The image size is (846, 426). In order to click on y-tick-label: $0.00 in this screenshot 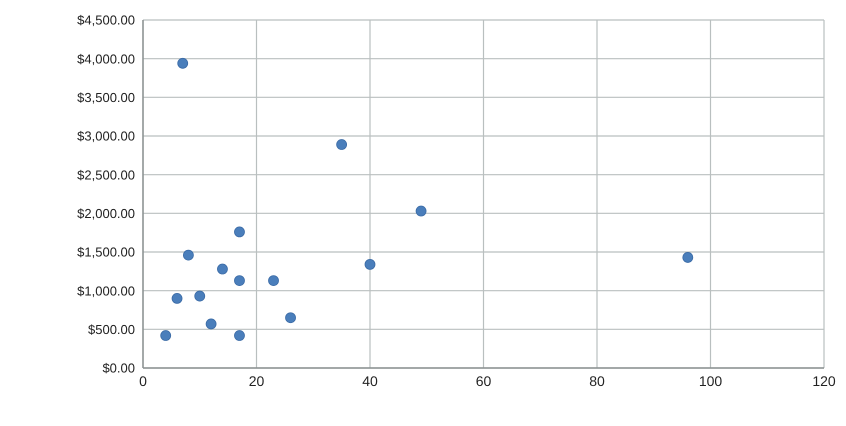, I will do `click(118, 368)`.